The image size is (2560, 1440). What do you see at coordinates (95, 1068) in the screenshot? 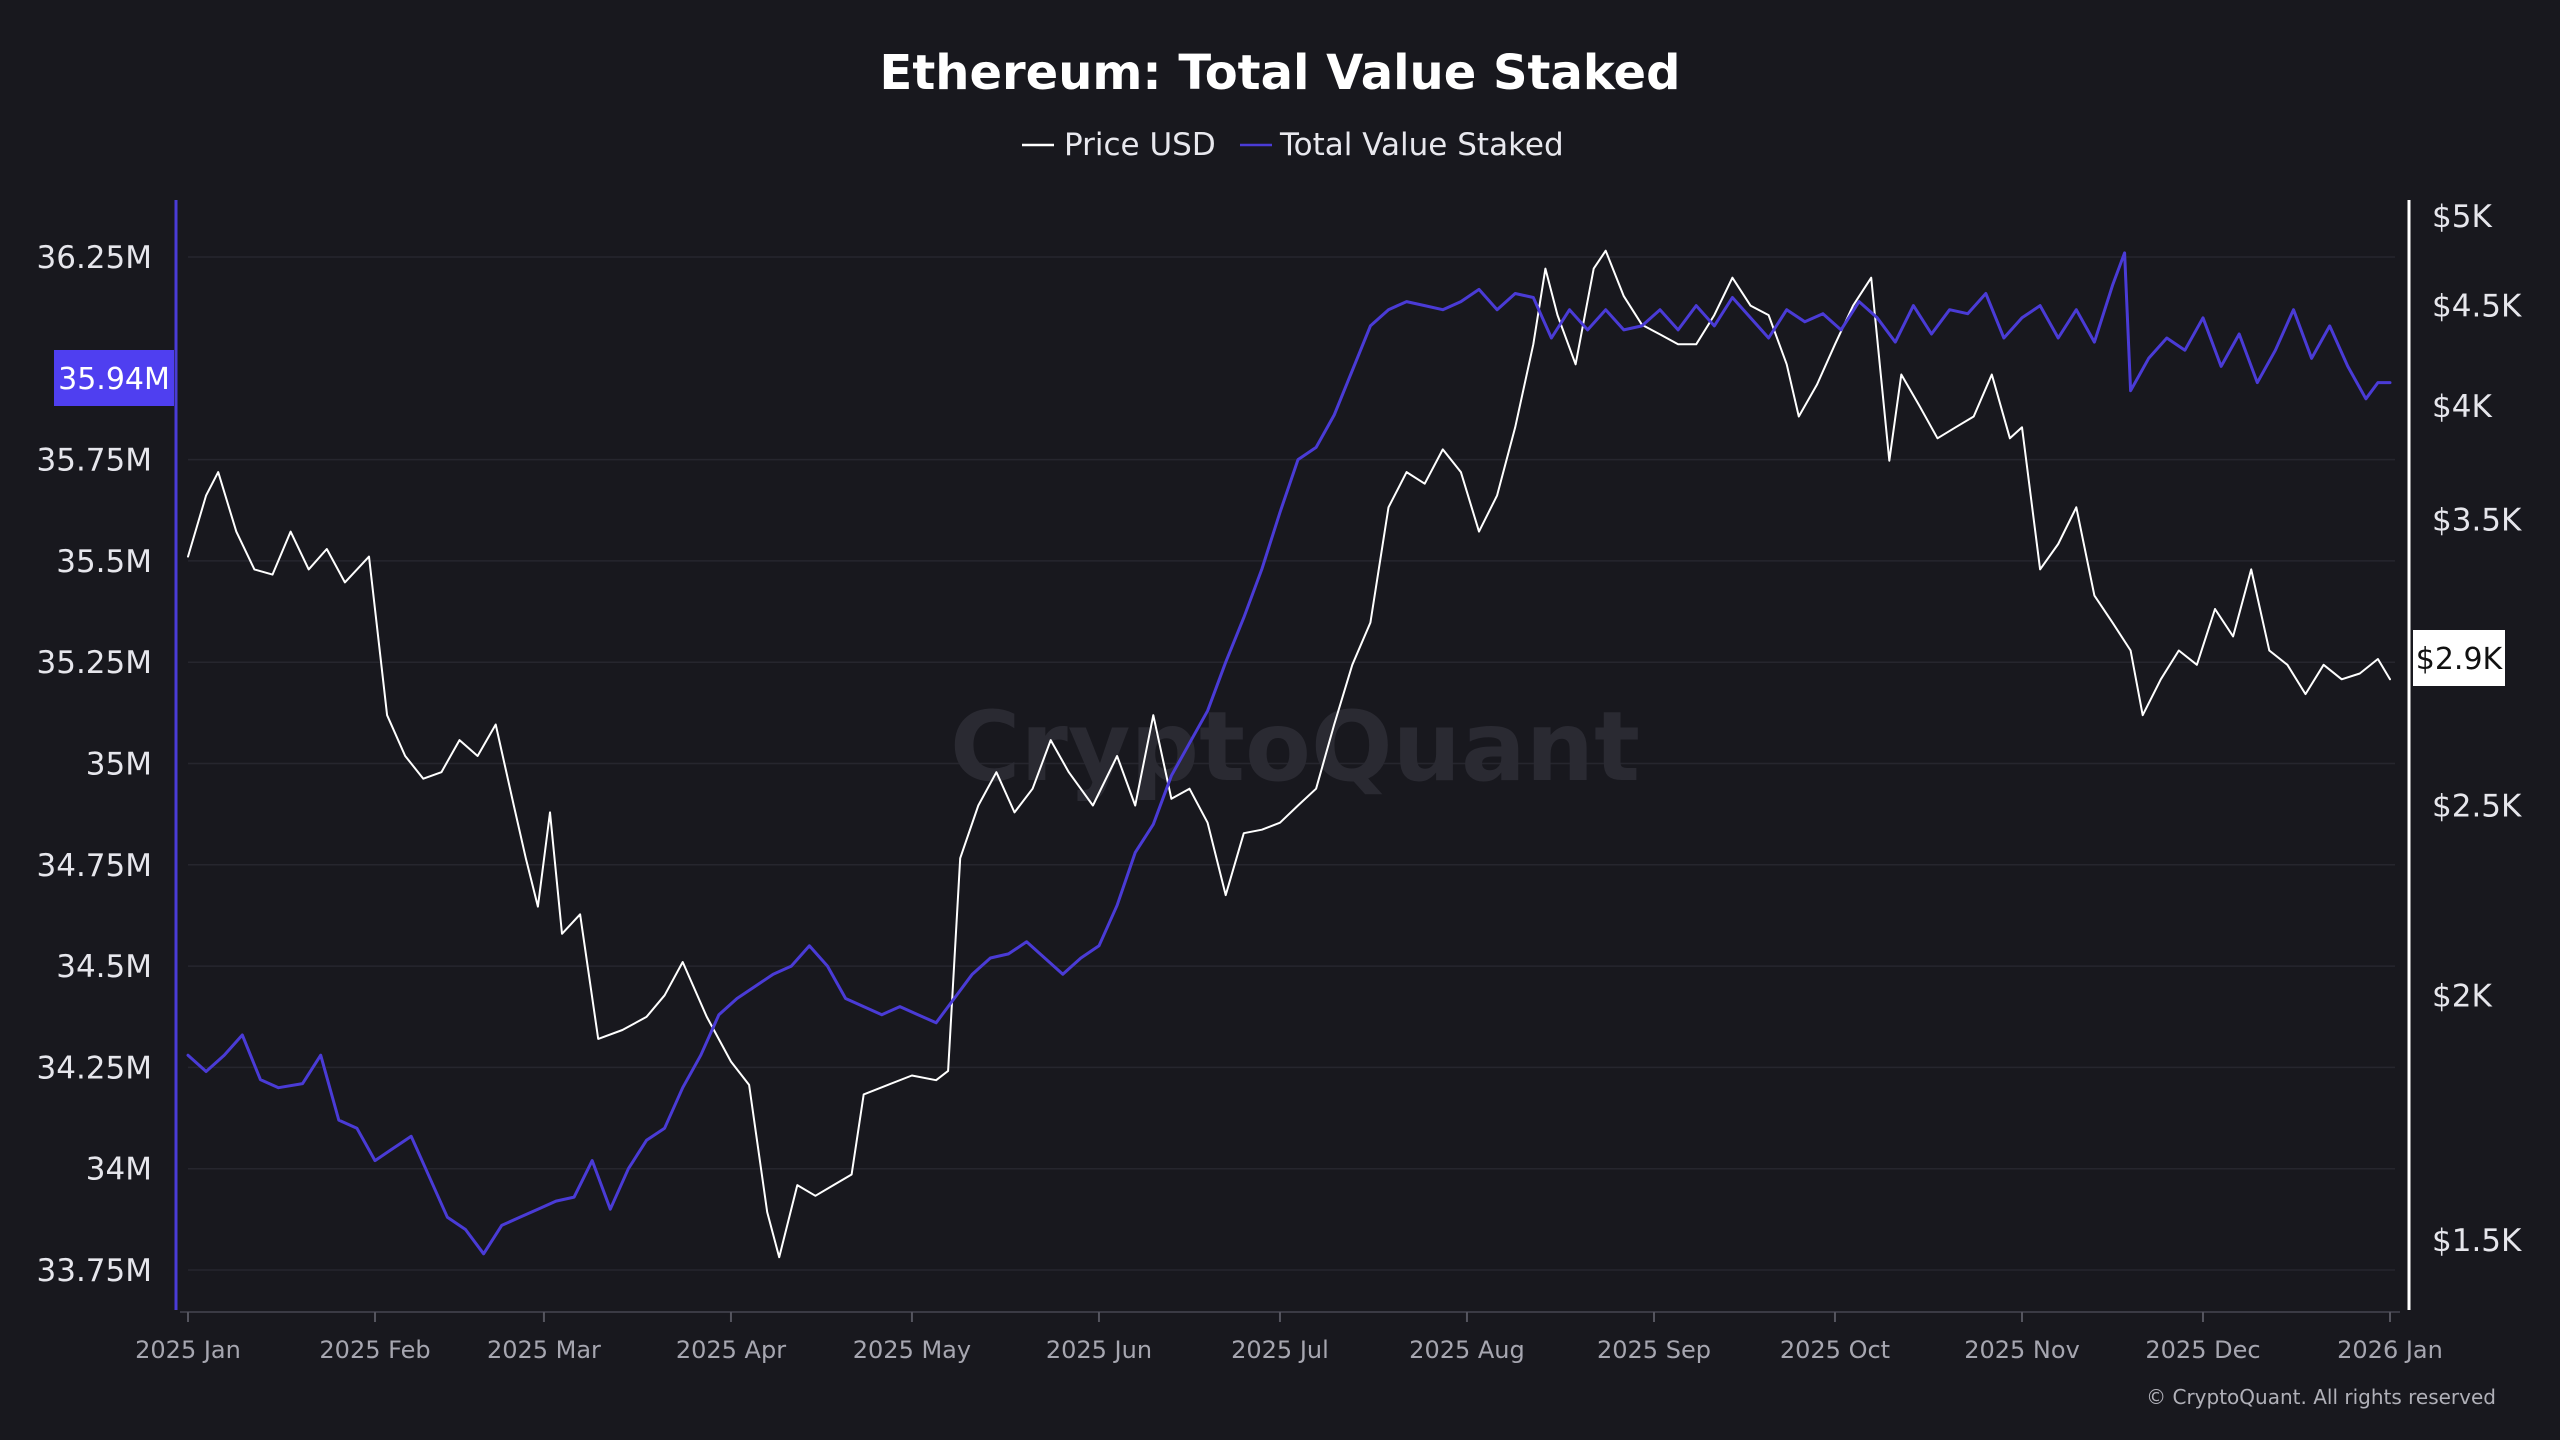
I see `y-left-tick-label: 34.25M` at bounding box center [95, 1068].